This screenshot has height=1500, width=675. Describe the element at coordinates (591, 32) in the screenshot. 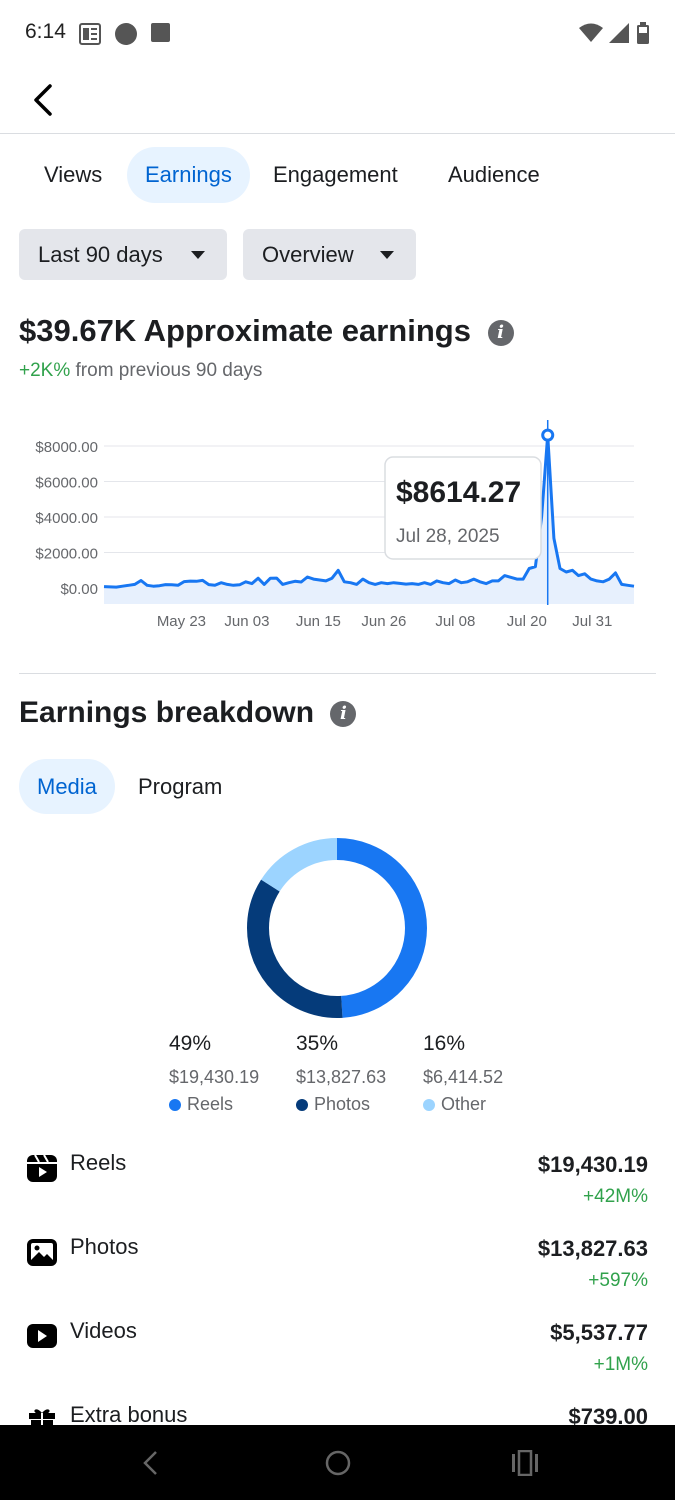

I see `wifi-icon` at that location.